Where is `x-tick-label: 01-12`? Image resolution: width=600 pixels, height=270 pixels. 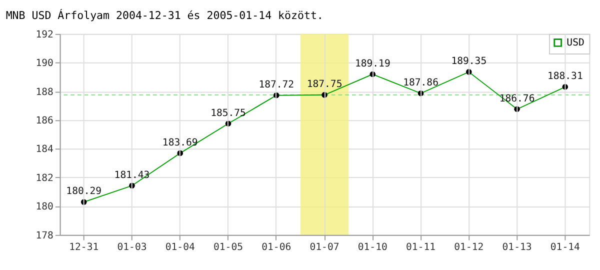 x-tick-label: 01-12 is located at coordinates (469, 248).